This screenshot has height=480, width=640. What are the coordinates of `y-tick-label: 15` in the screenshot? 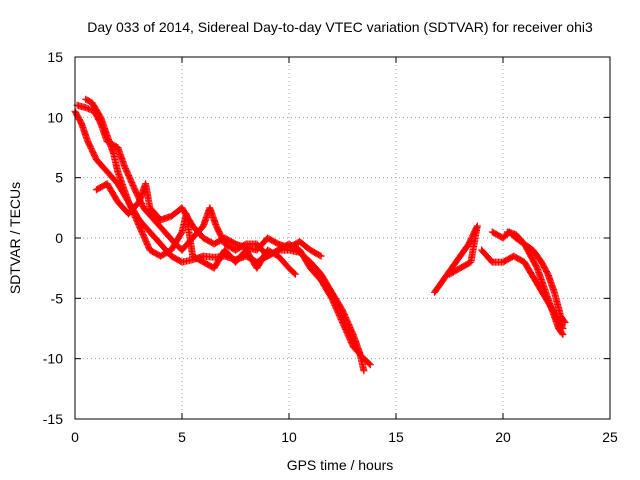 It's located at (55, 57).